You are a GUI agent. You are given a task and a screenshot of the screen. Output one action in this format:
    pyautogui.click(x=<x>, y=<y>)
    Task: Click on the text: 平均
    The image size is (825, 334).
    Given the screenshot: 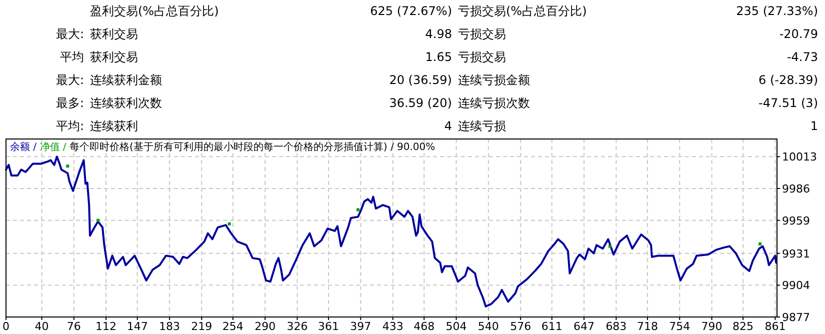 What is the action you would take?
    pyautogui.click(x=72, y=57)
    